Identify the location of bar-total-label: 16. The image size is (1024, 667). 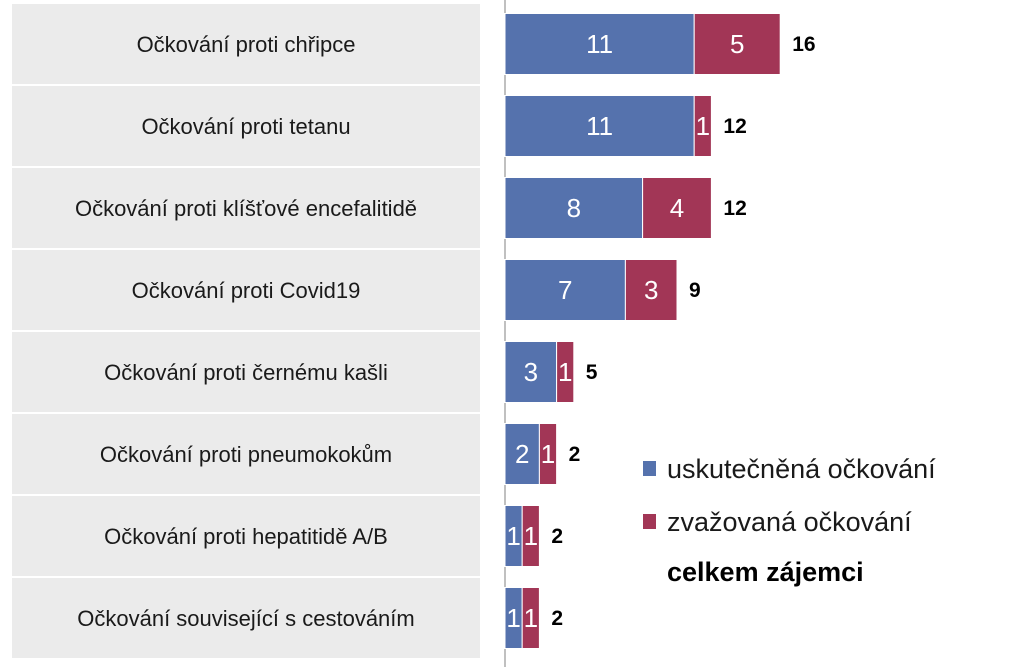
(803, 44).